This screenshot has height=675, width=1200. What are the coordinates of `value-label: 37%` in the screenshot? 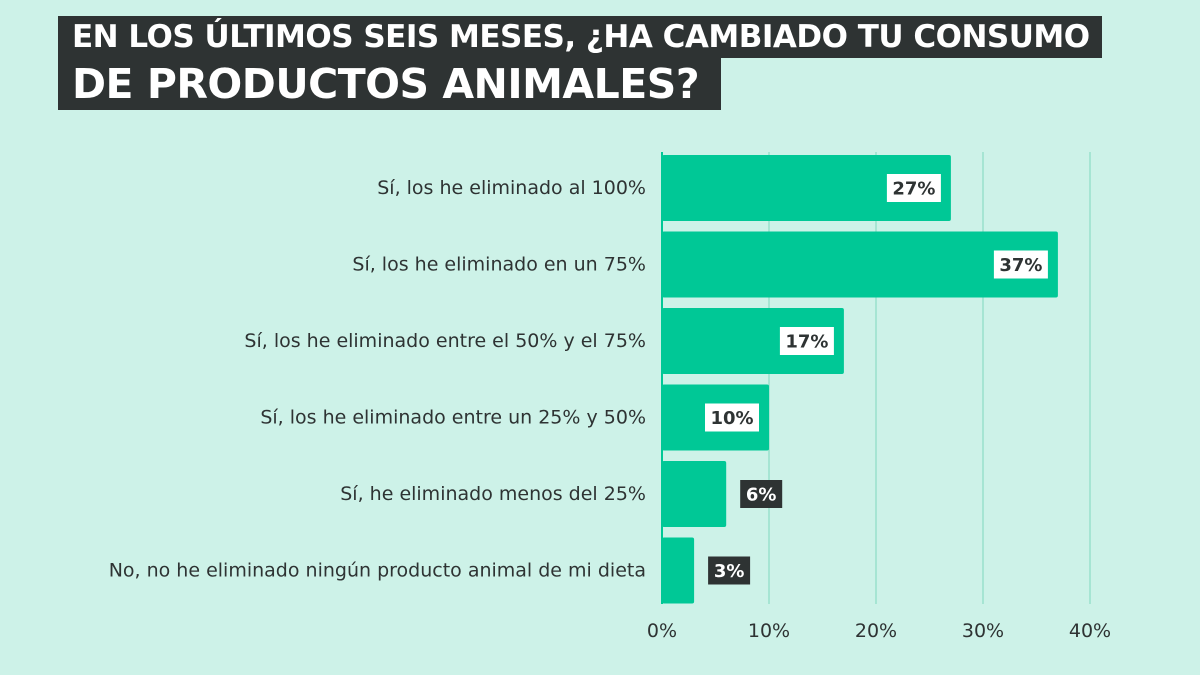 It's located at (1020, 265).